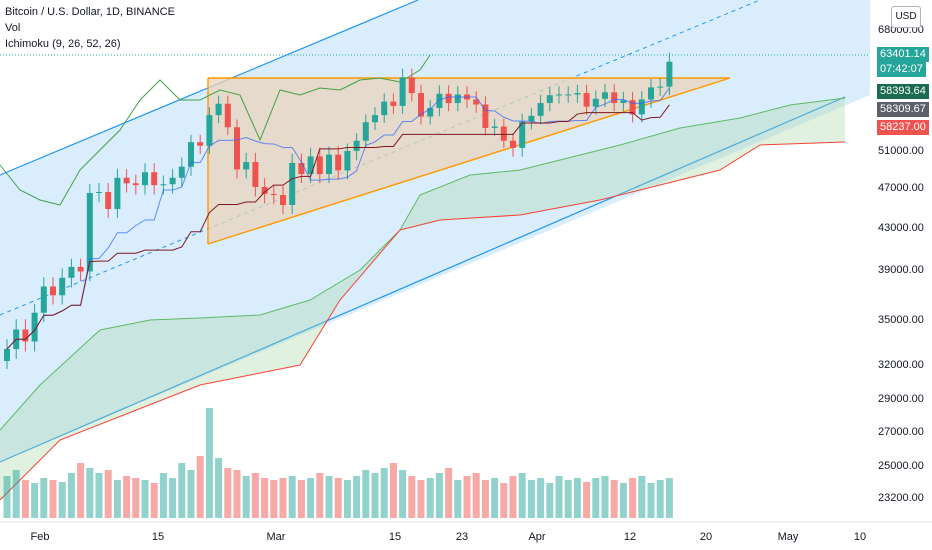 This screenshot has width=932, height=550. Describe the element at coordinates (215, 130) in the screenshot. I see `lagging-span-line` at that location.